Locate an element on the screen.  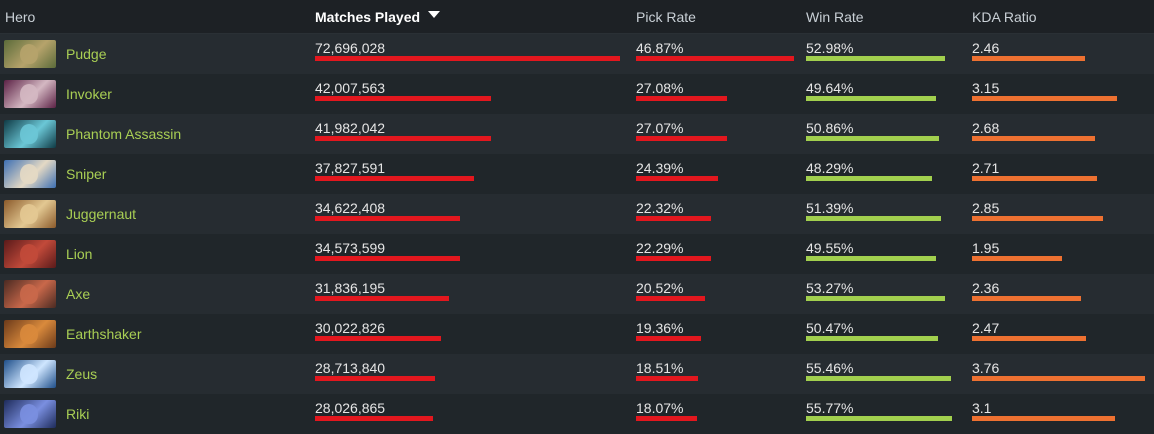
win-rate-cell: 52.98% is located at coordinates (889, 54).